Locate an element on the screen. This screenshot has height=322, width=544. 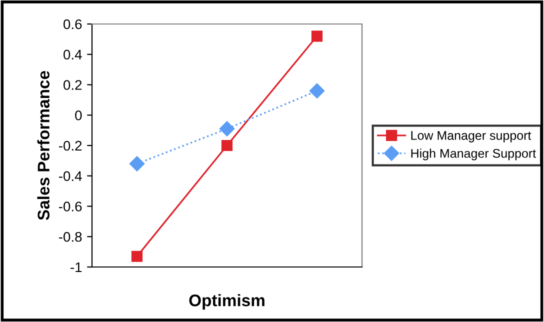
y-tick-label: -0.2 is located at coordinates (70, 145).